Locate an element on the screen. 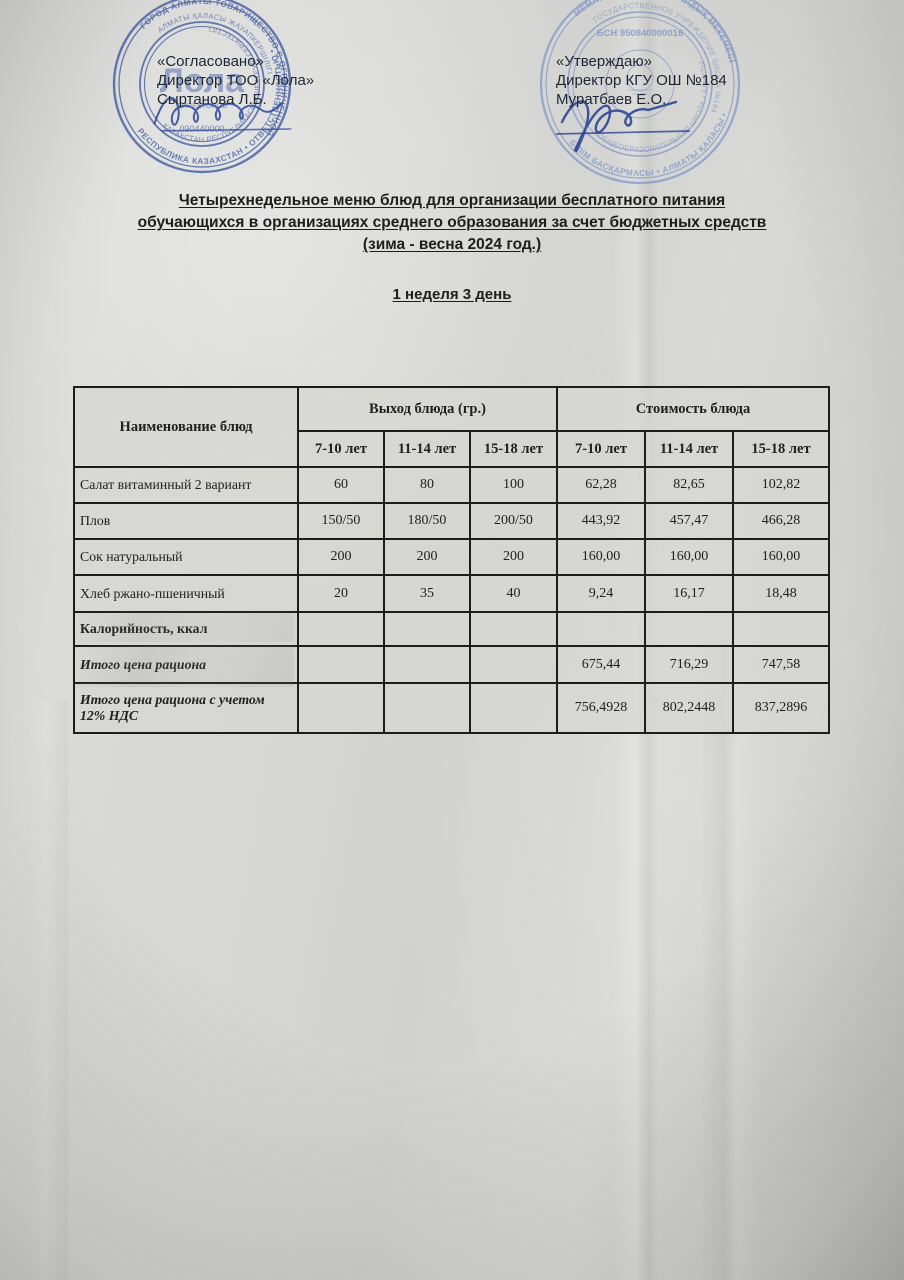  cell-cost-2: 102,82 is located at coordinates (781, 485).